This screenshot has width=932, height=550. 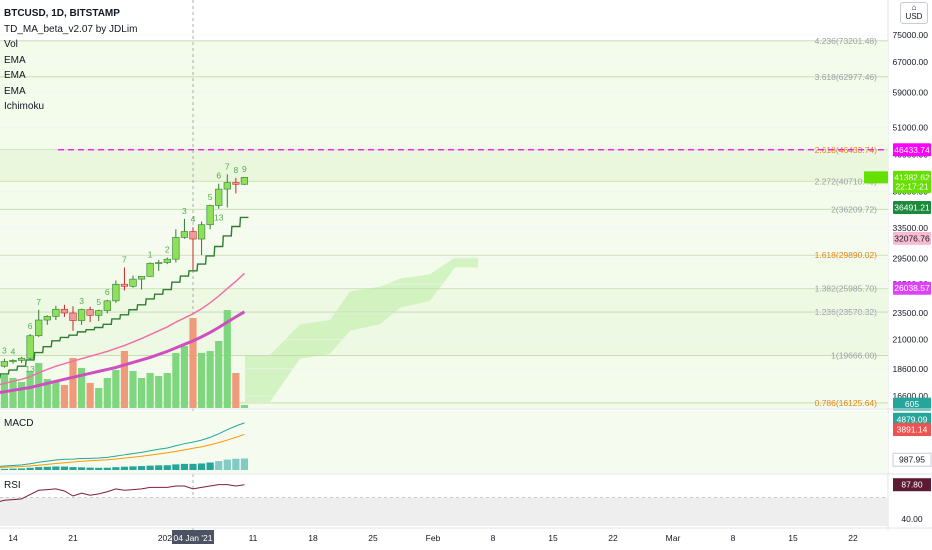 I want to click on indicator-ichimoku: Ichimoku, so click(x=24, y=106).